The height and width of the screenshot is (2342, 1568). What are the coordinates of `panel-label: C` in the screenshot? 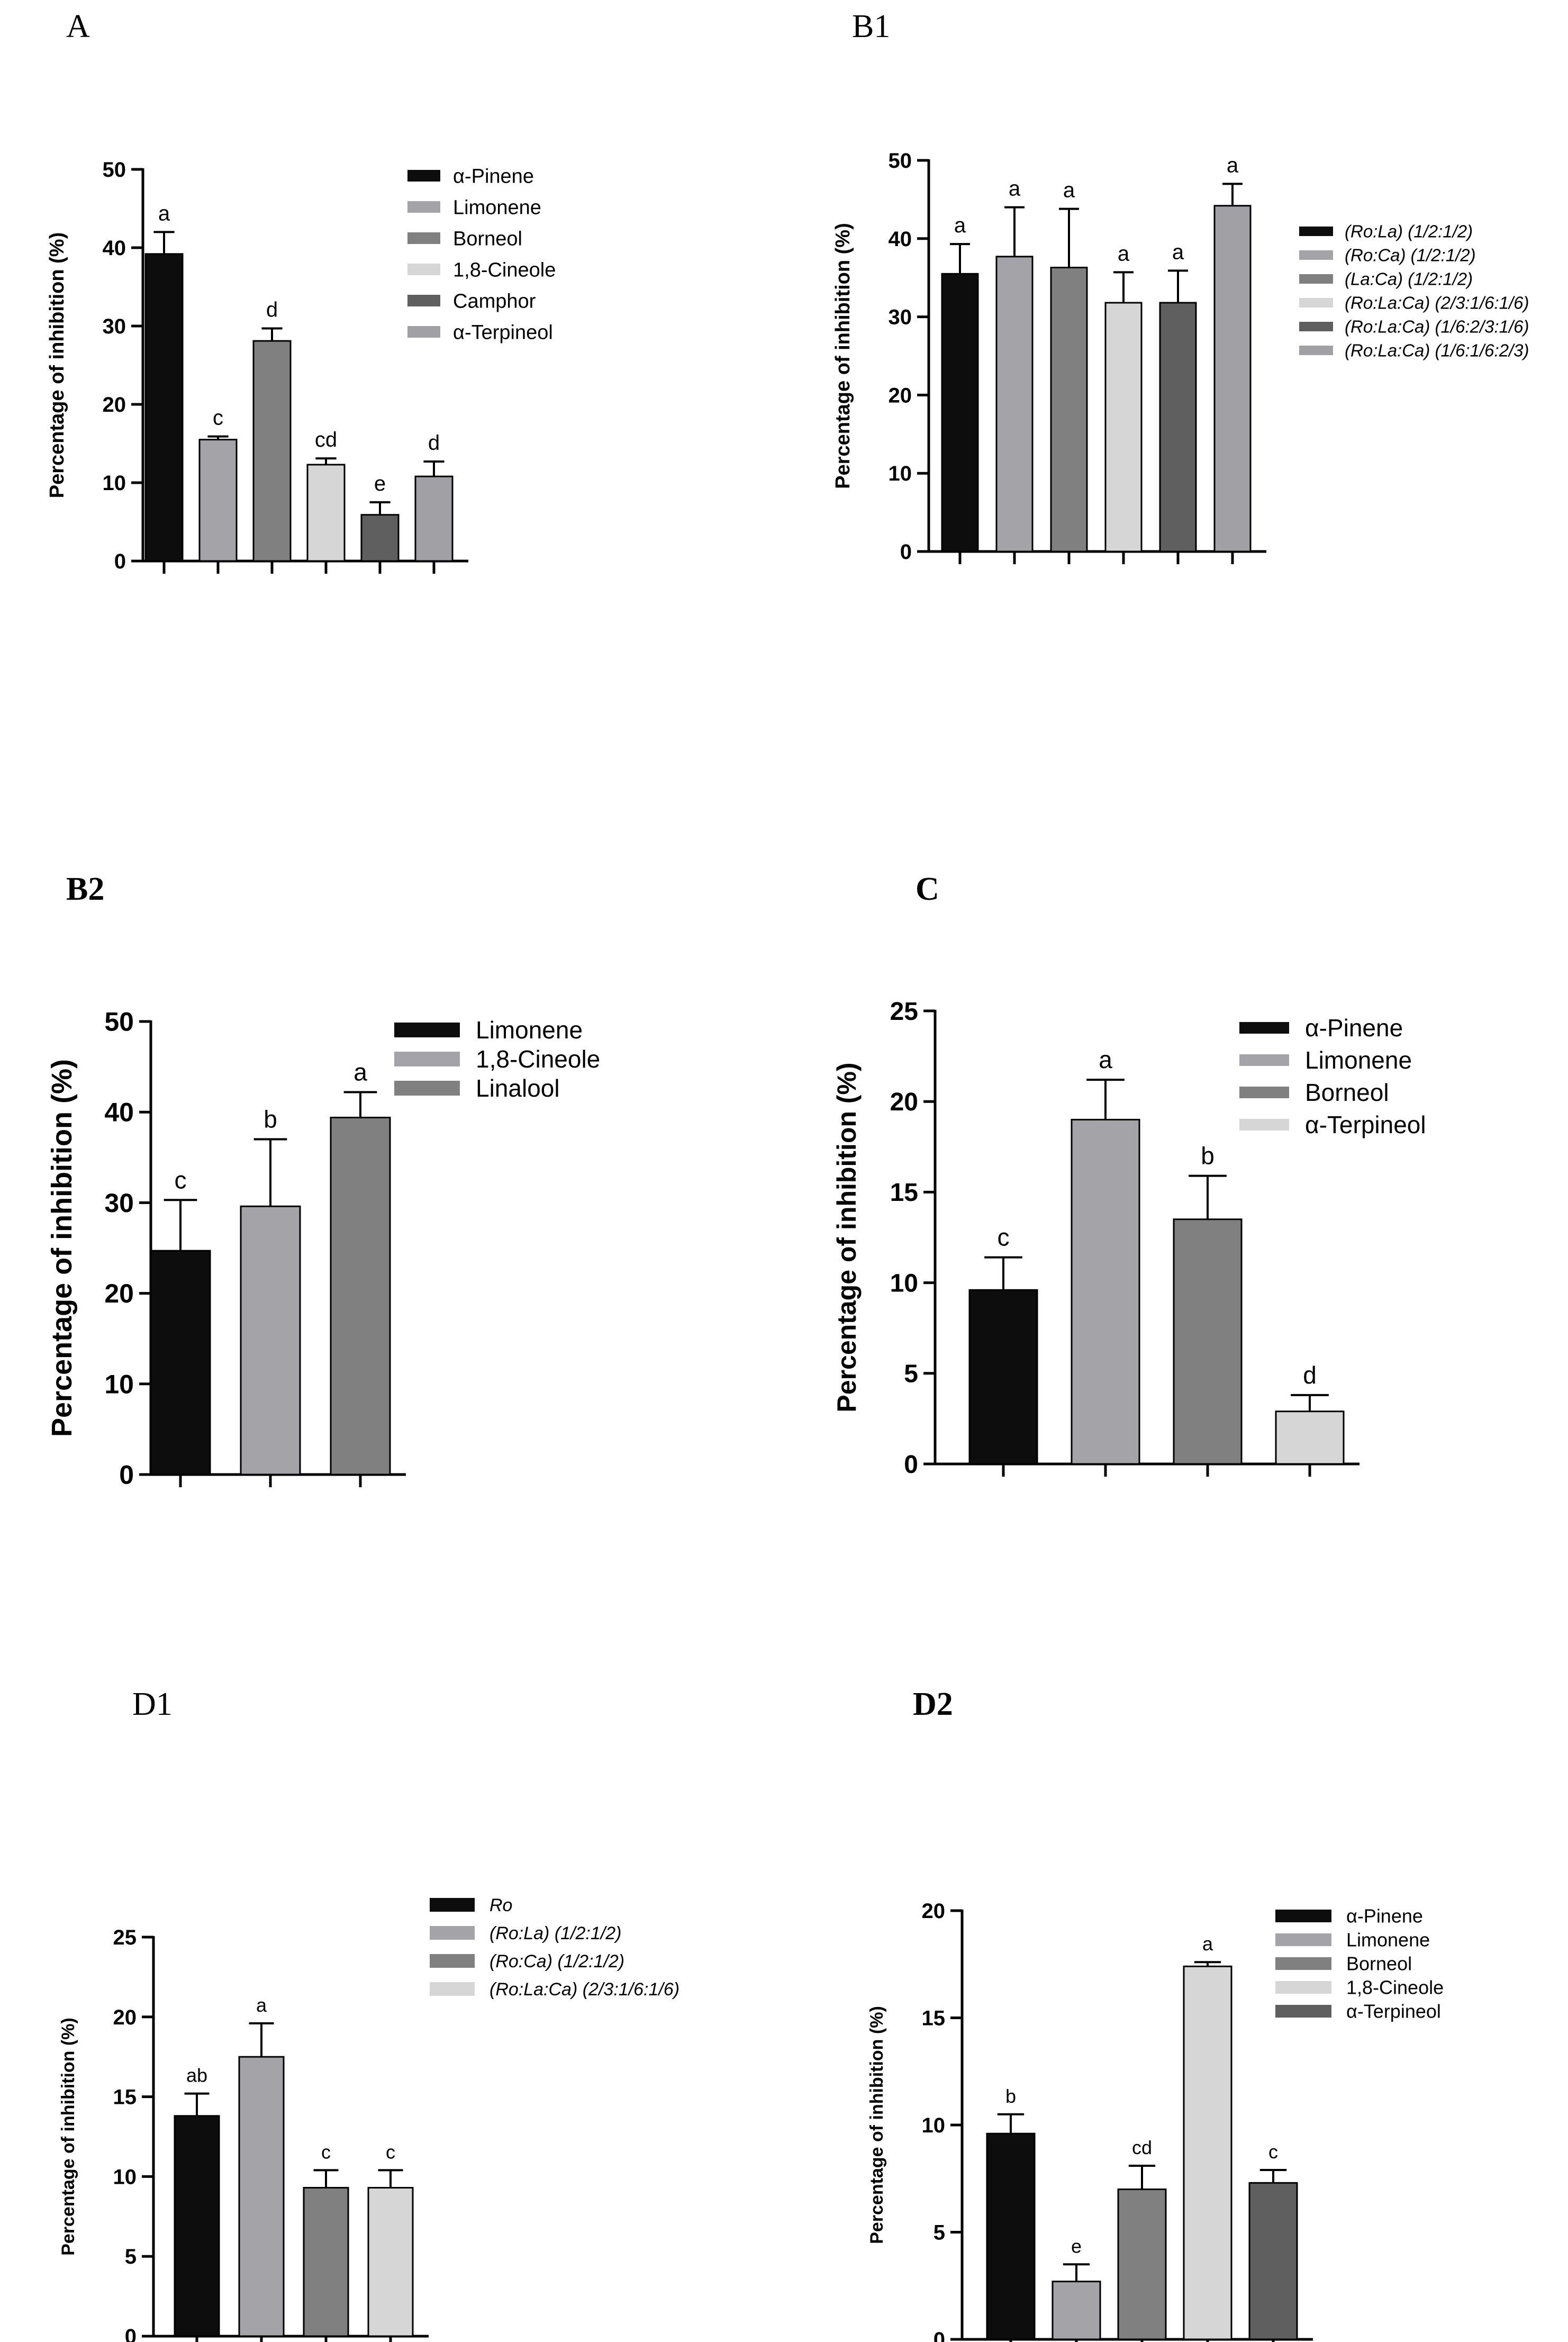 It's located at (927, 889).